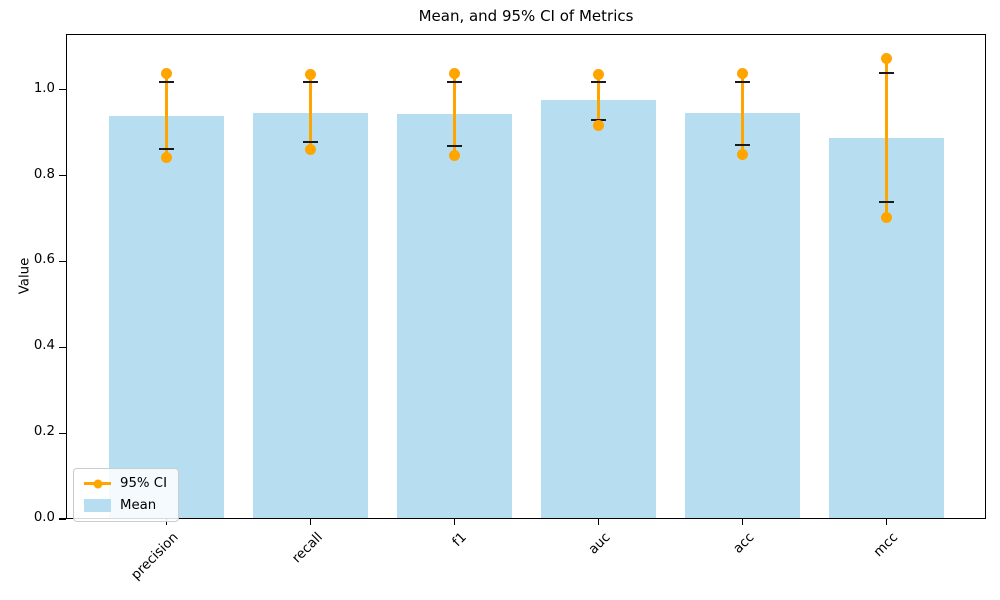 The height and width of the screenshot is (600, 1000). What do you see at coordinates (167, 115) in the screenshot?
I see `ci-line-precision` at bounding box center [167, 115].